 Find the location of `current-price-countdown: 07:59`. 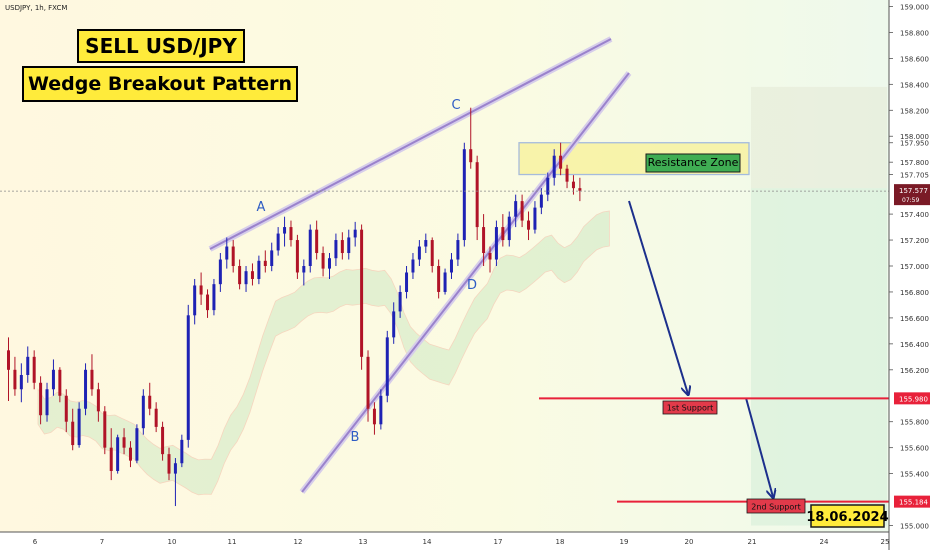

current-price-countdown: 07:59 is located at coordinates (910, 200).